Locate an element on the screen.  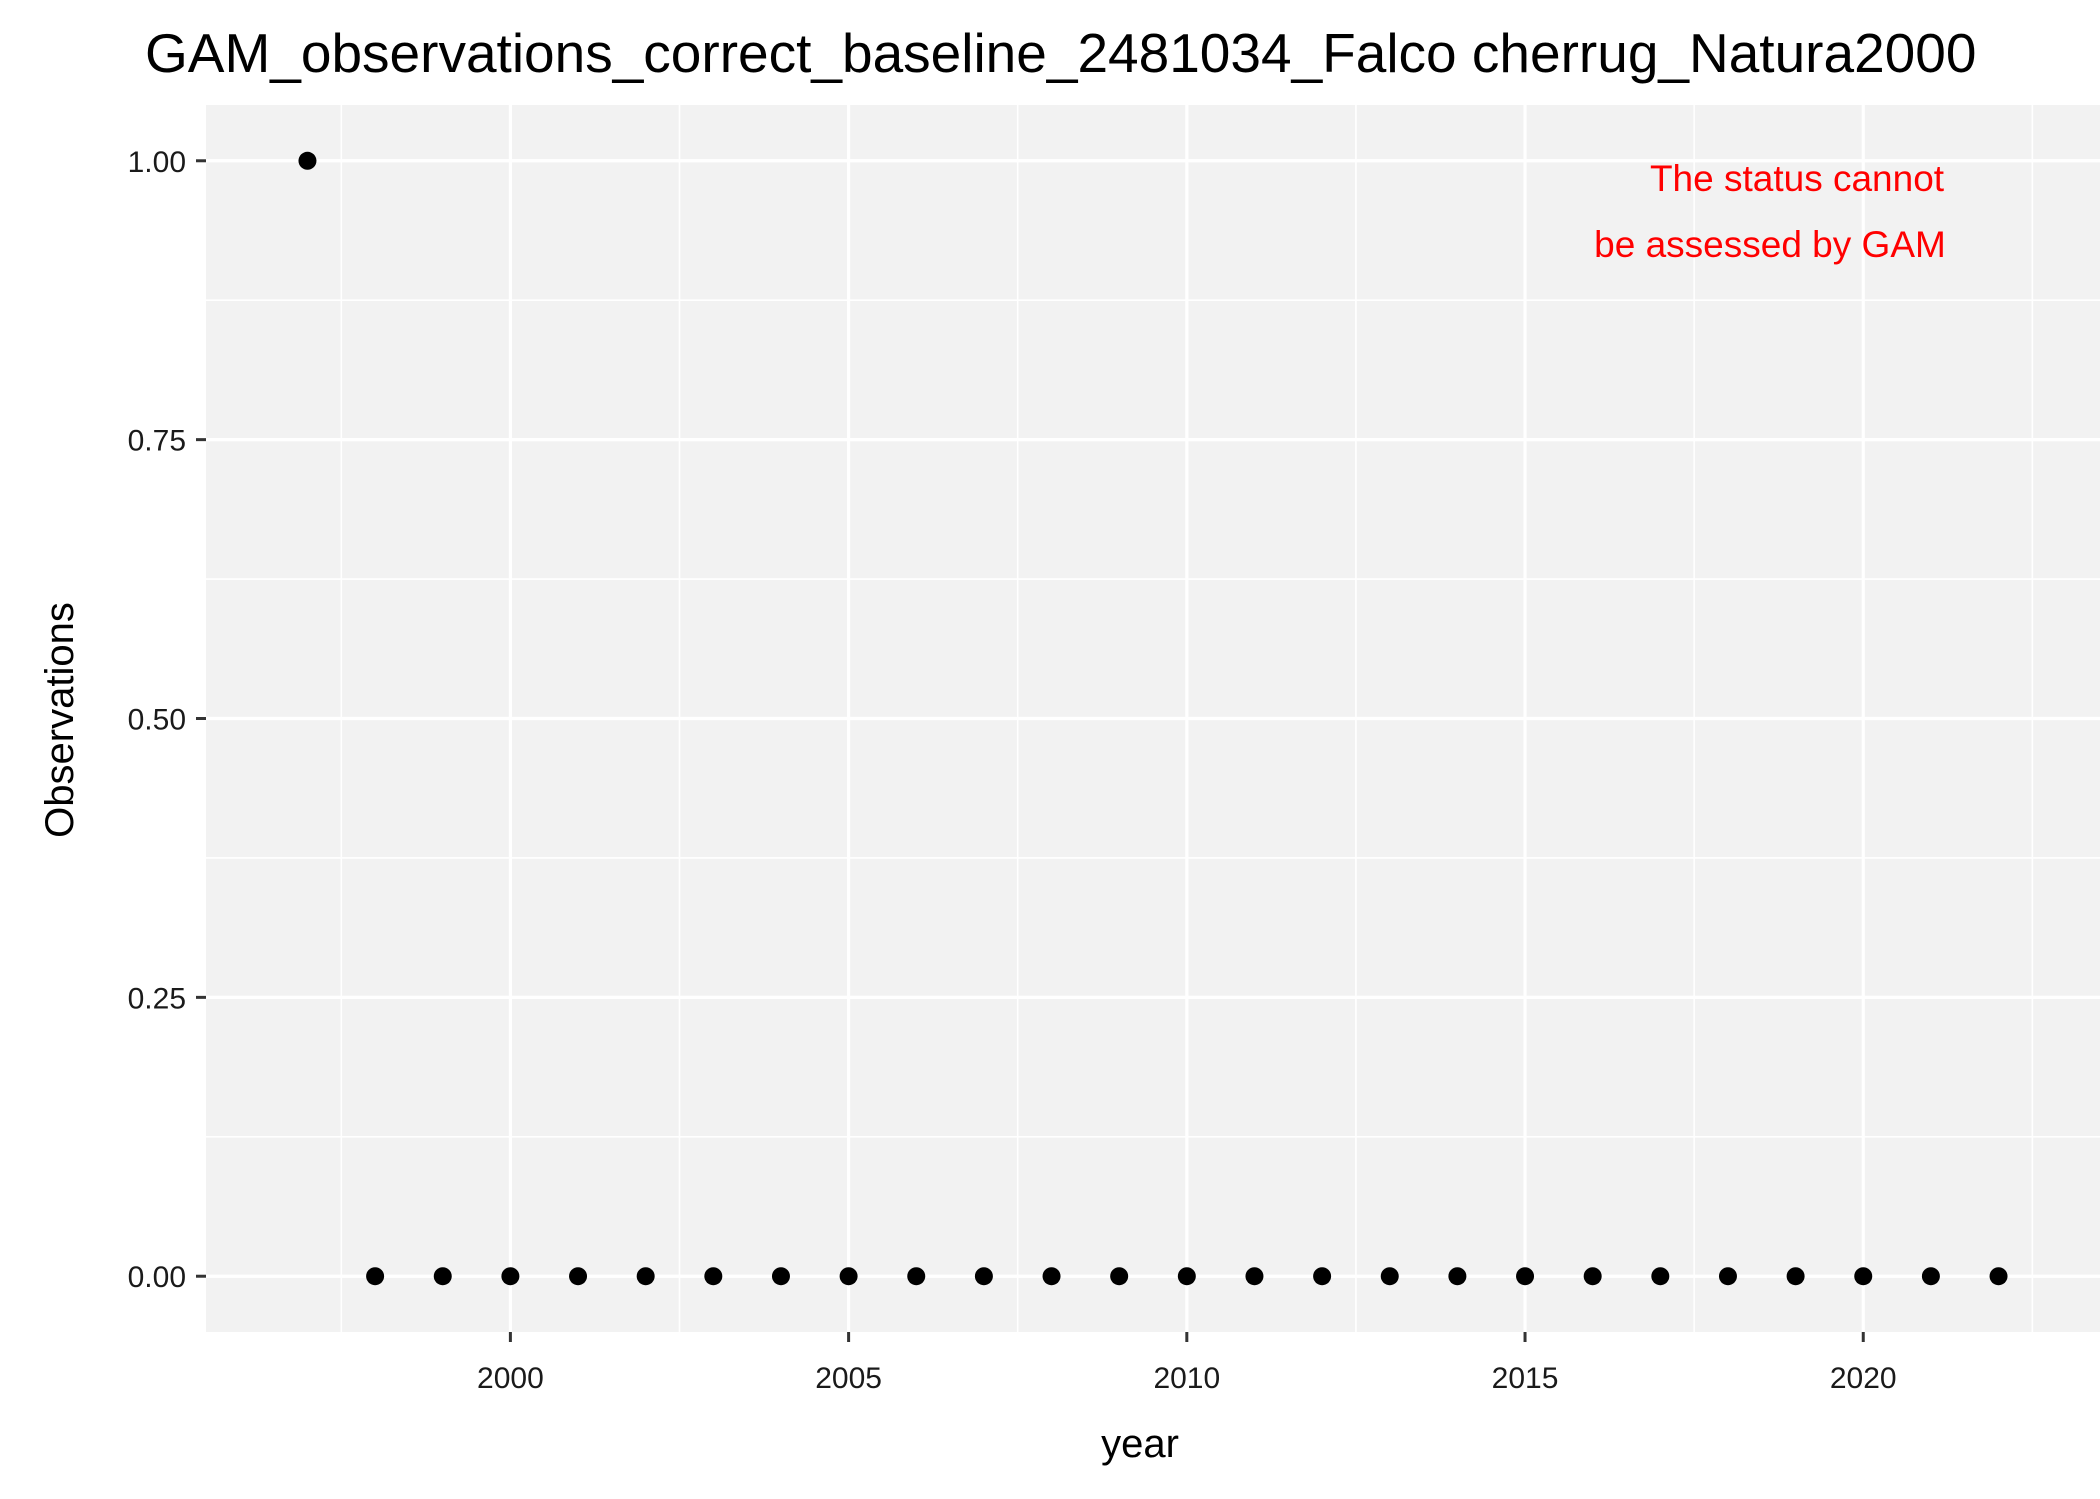
x-tick-label: 2020 is located at coordinates (1863, 1378).